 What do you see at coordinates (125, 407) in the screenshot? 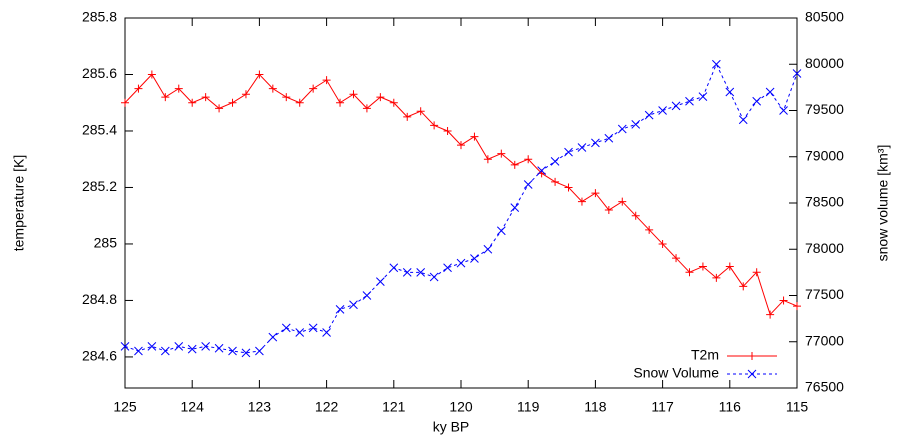
I see `x-tick-label: 125` at bounding box center [125, 407].